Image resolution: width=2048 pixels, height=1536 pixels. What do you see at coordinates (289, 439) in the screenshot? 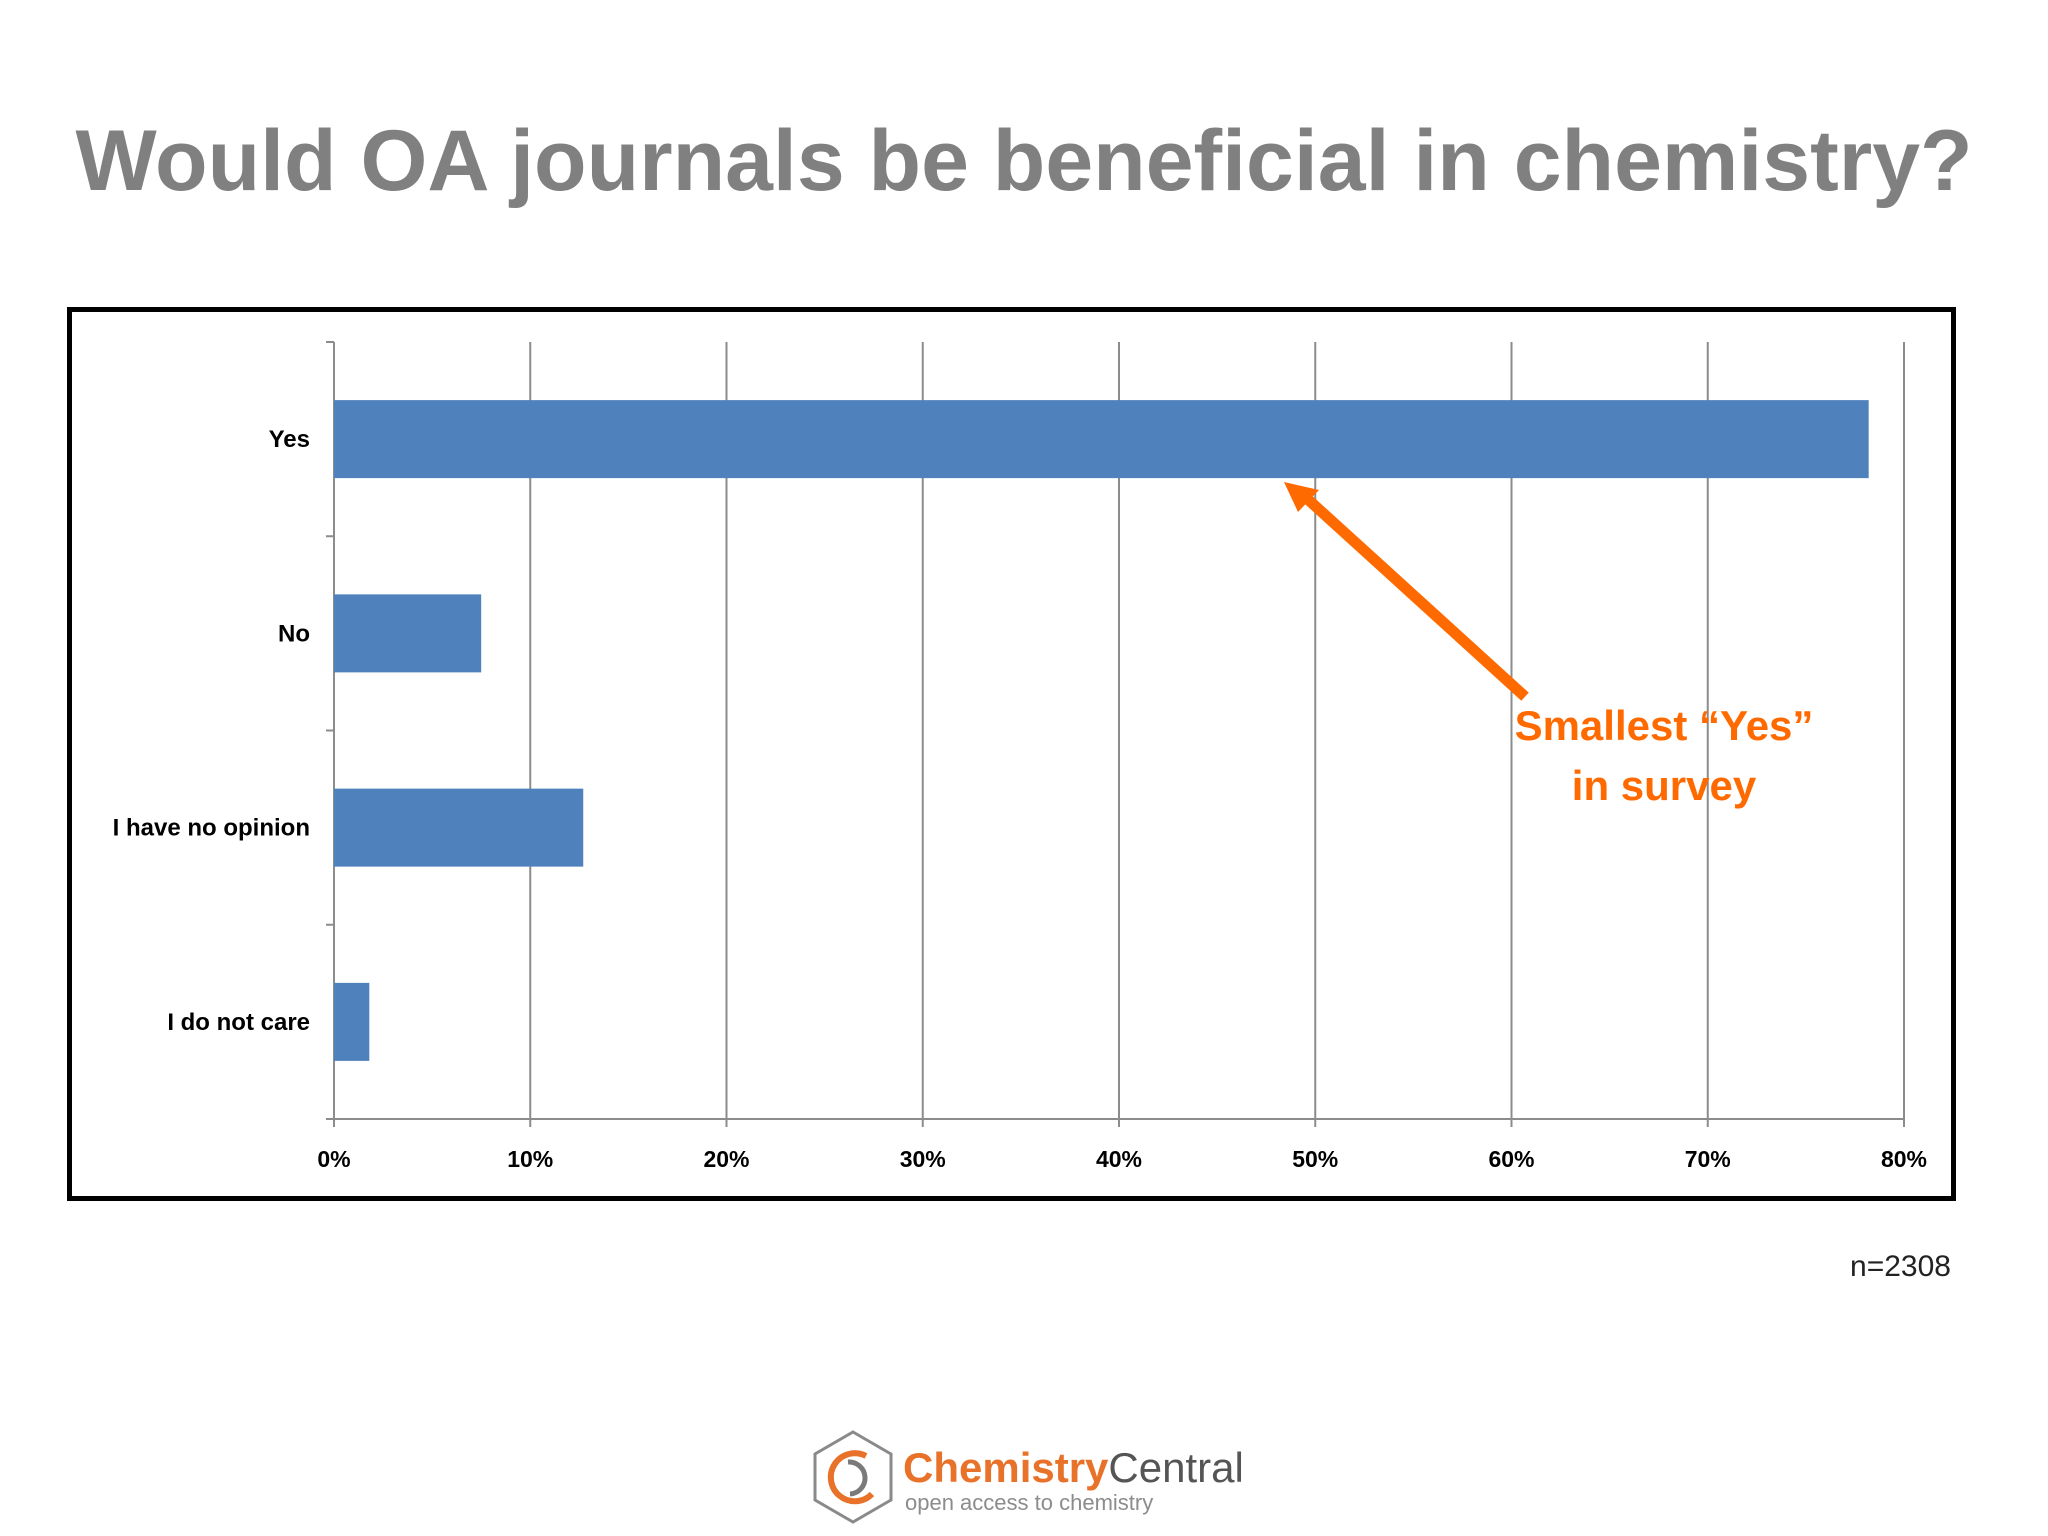
I see `category-label: Yes` at bounding box center [289, 439].